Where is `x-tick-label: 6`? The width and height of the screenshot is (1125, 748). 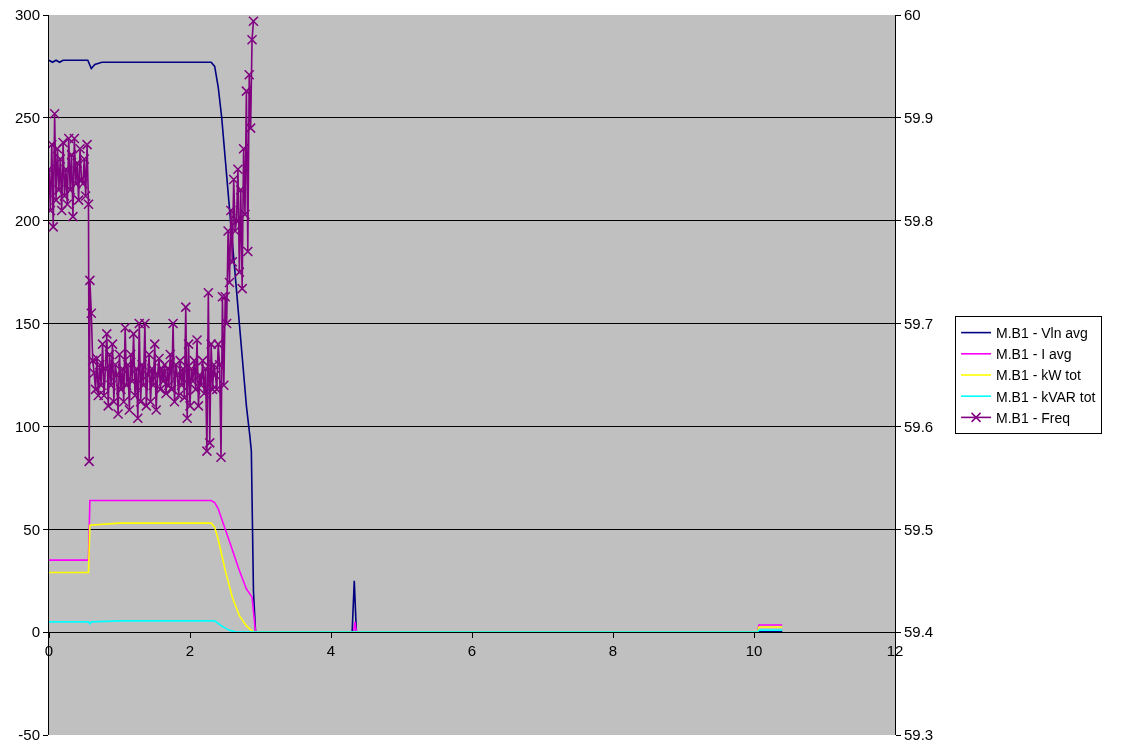 x-tick-label: 6 is located at coordinates (472, 651).